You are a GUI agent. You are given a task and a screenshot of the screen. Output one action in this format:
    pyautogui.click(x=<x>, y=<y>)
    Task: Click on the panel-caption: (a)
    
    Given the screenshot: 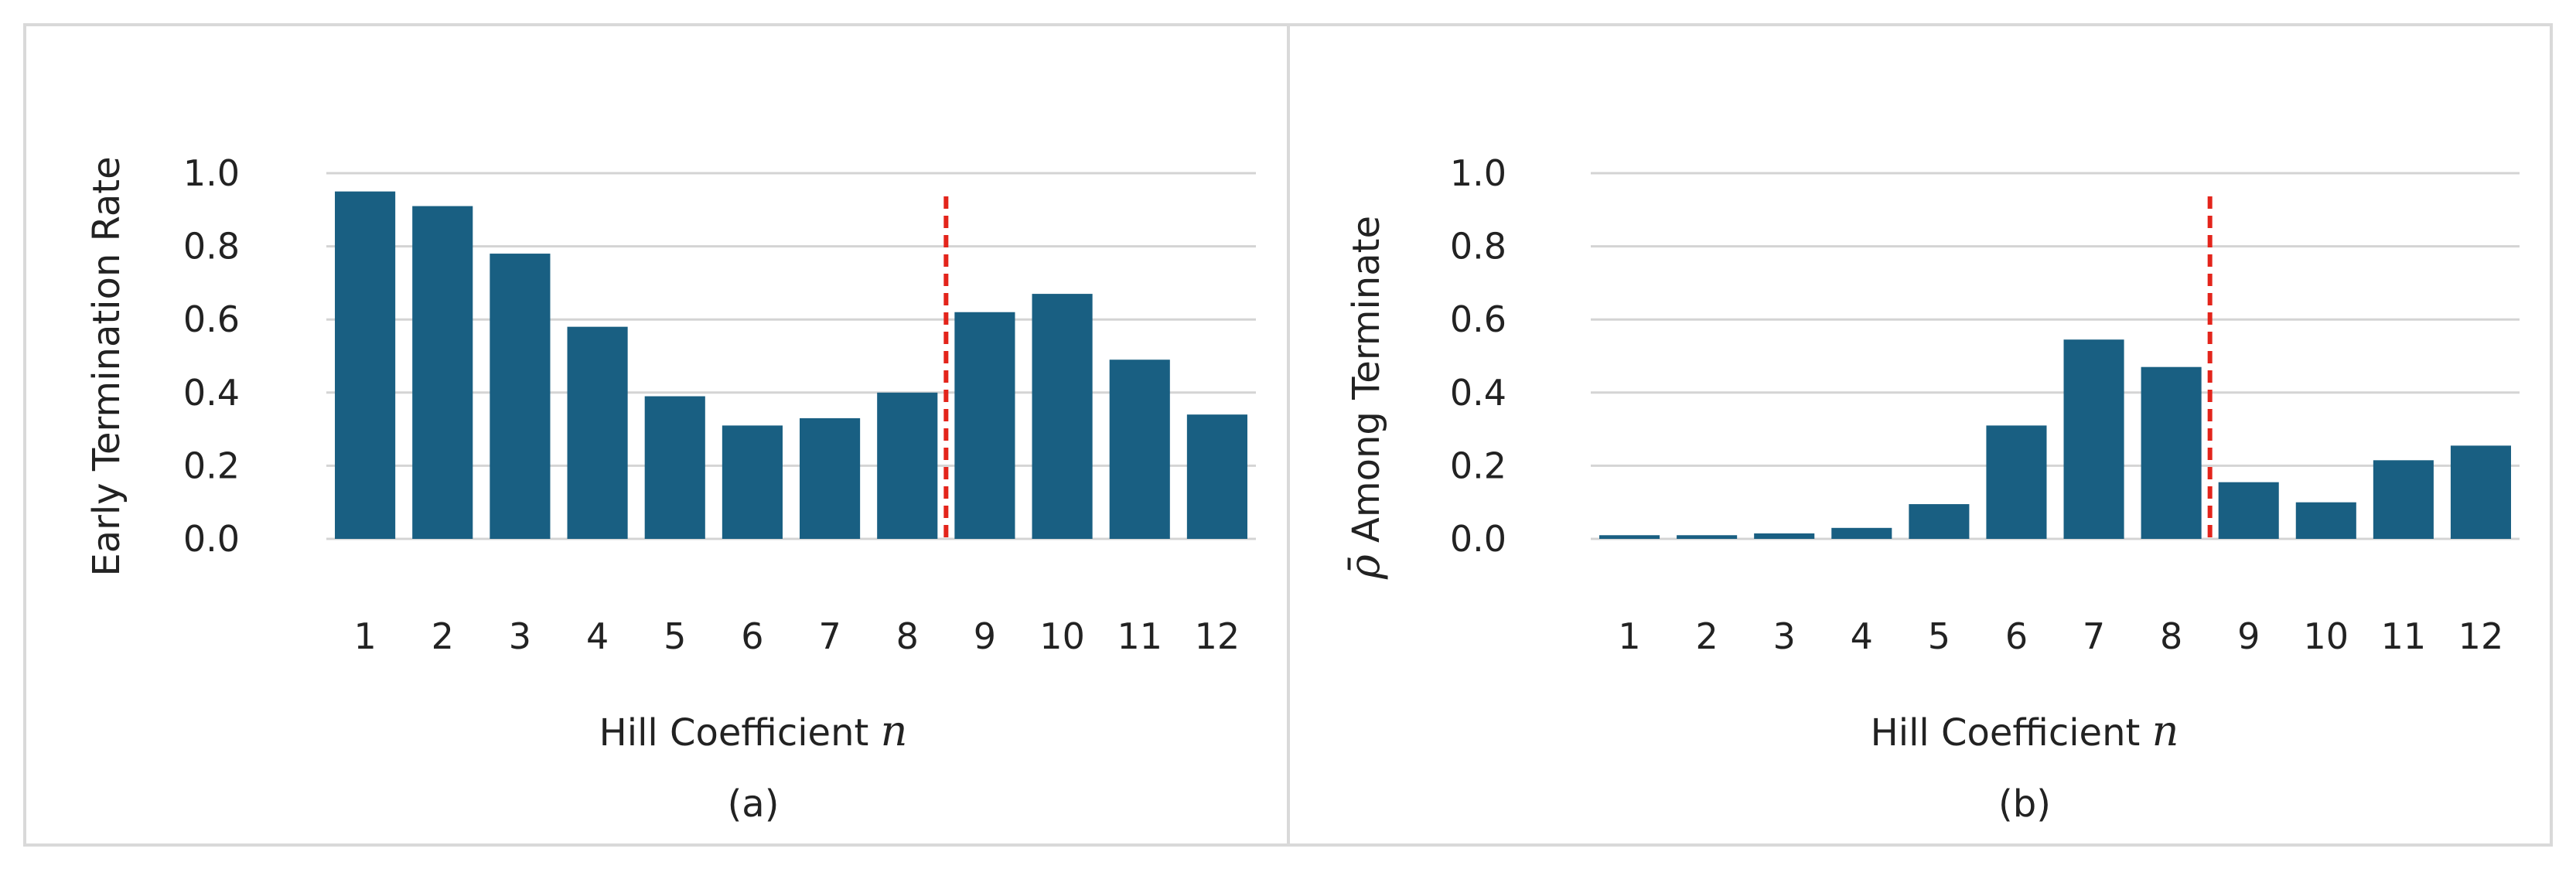 What is the action you would take?
    pyautogui.click(x=754, y=804)
    